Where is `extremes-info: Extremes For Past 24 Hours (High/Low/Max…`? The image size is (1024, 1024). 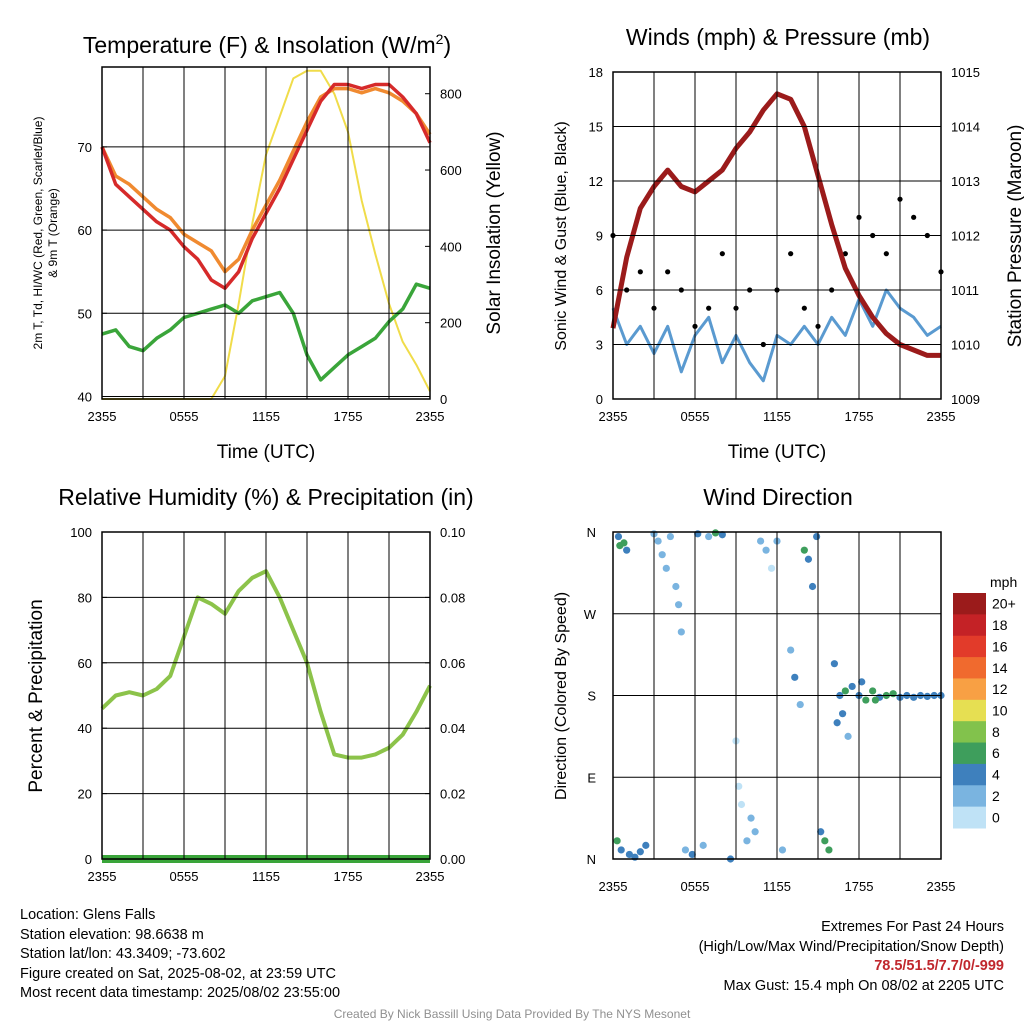
extremes-info: Extremes For Past 24 Hours (High/Low/Max… is located at coordinates (851, 957).